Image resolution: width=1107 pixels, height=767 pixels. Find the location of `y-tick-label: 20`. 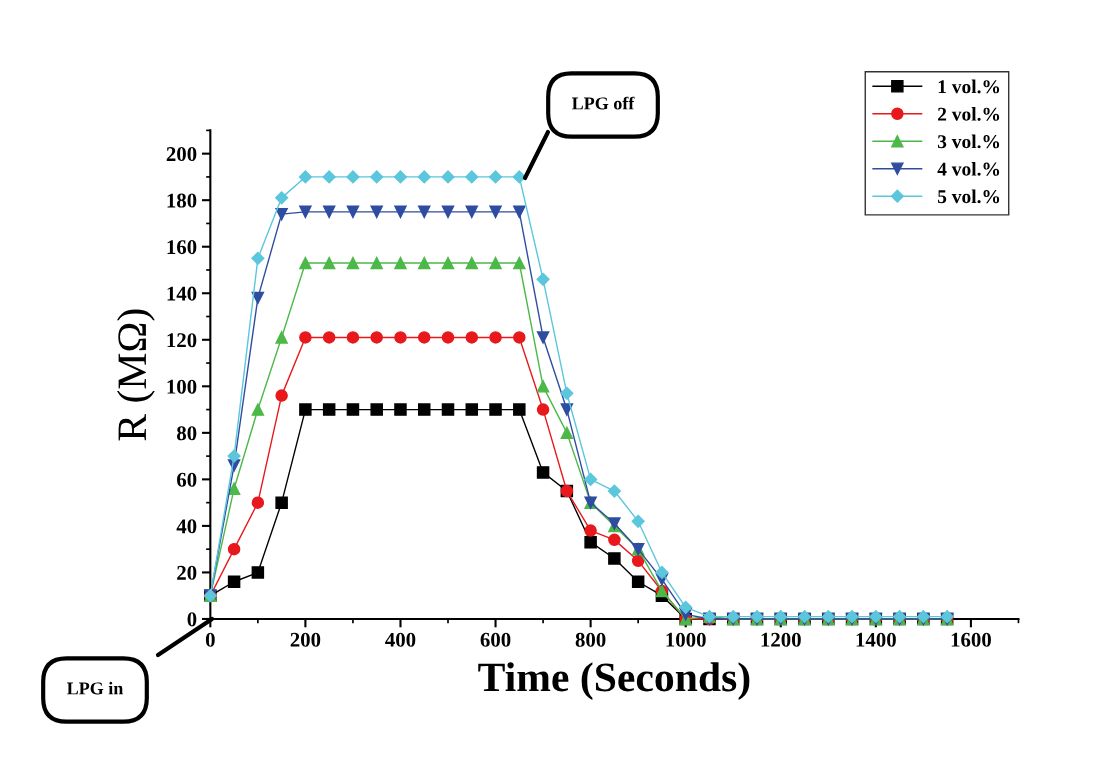

y-tick-label: 20 is located at coordinates (187, 572).